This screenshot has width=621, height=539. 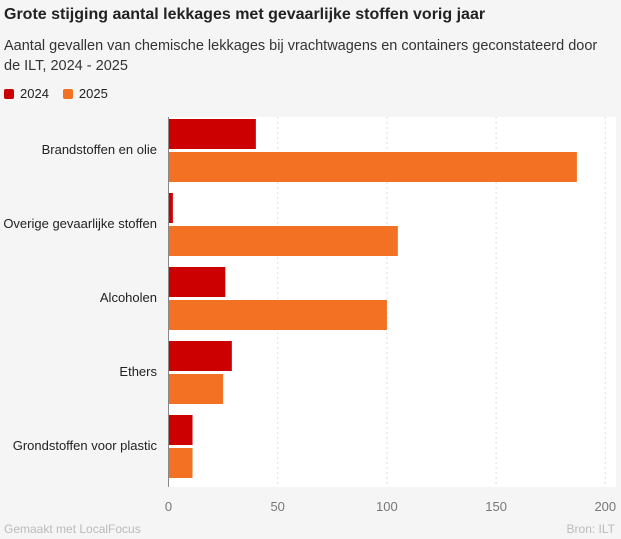 I want to click on category-label: Alcoholen, so click(x=128, y=297).